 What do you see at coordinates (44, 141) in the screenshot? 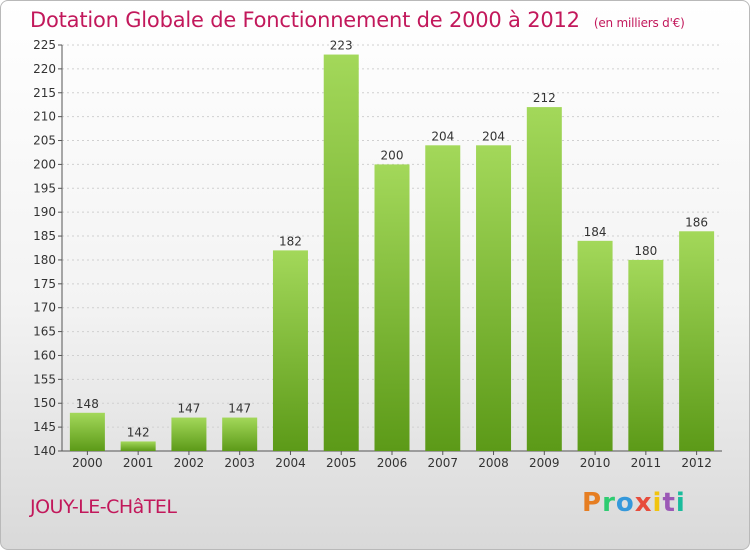
I see `y-tick-label: 205` at bounding box center [44, 141].